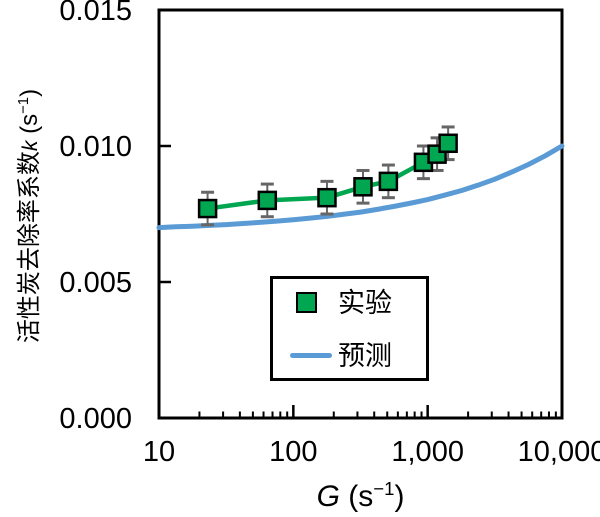 The width and height of the screenshot is (600, 517). I want to click on x-tick-label: 1,000, so click(427, 452).